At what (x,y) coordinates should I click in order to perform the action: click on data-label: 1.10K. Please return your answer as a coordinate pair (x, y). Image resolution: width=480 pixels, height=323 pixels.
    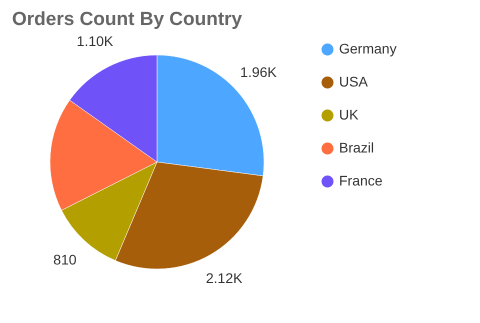
    Looking at the image, I should click on (95, 41).